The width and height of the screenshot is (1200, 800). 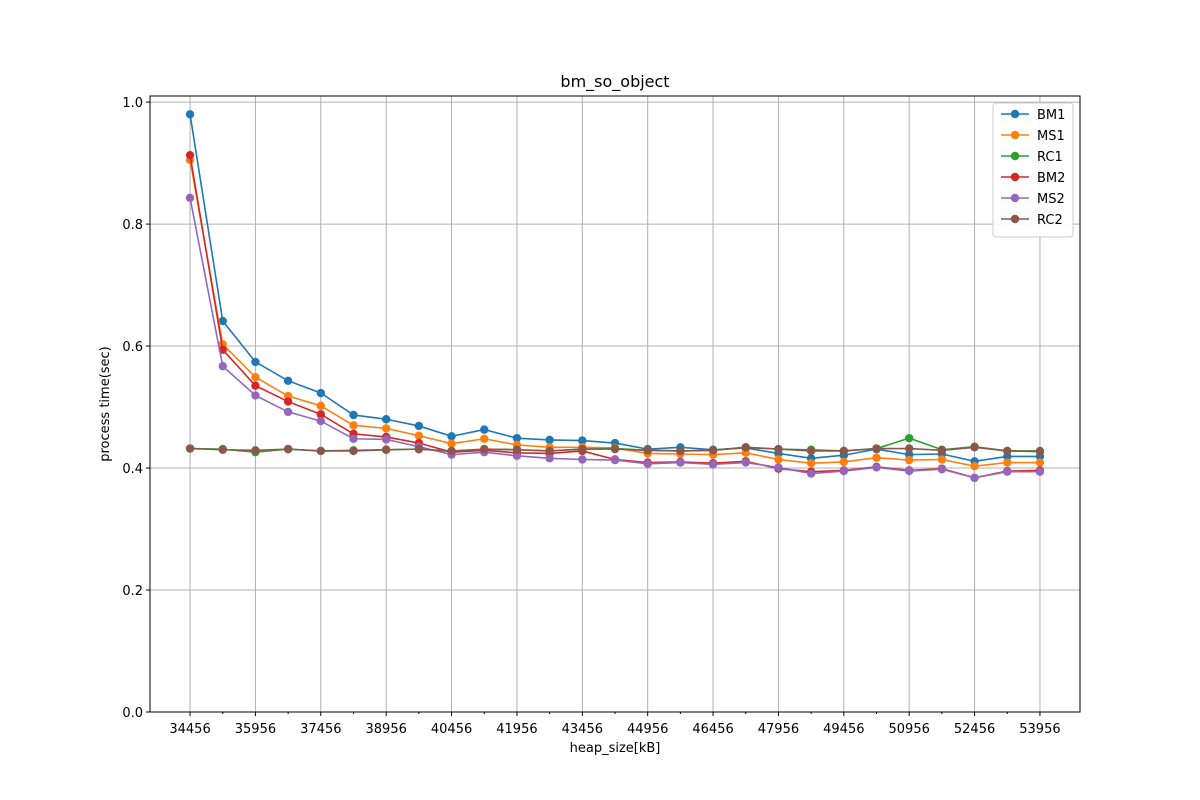 I want to click on y-tick-label: 1.0, so click(x=132, y=103).